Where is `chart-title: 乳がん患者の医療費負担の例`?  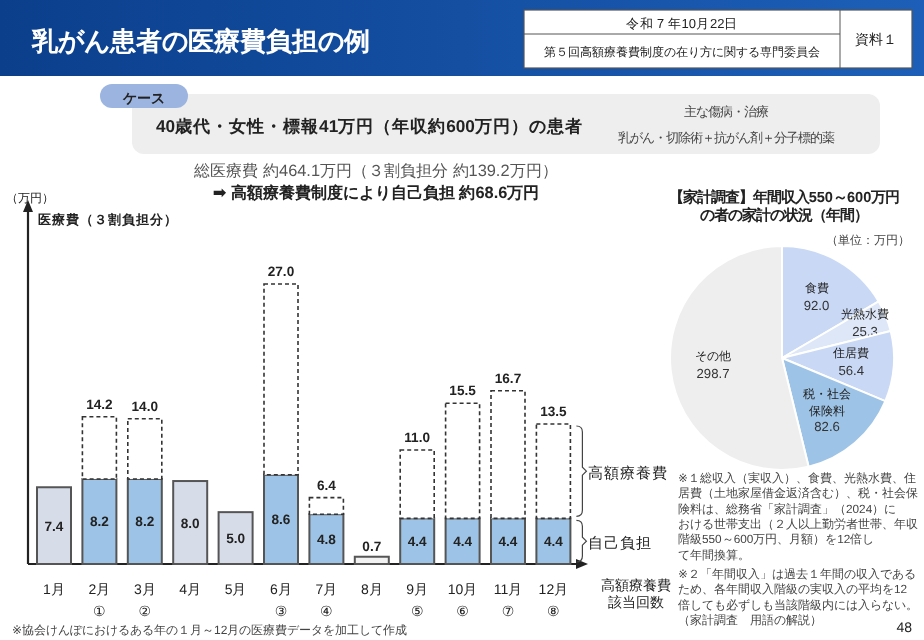 chart-title: 乳がん患者の医療費負担の例 is located at coordinates (200, 41).